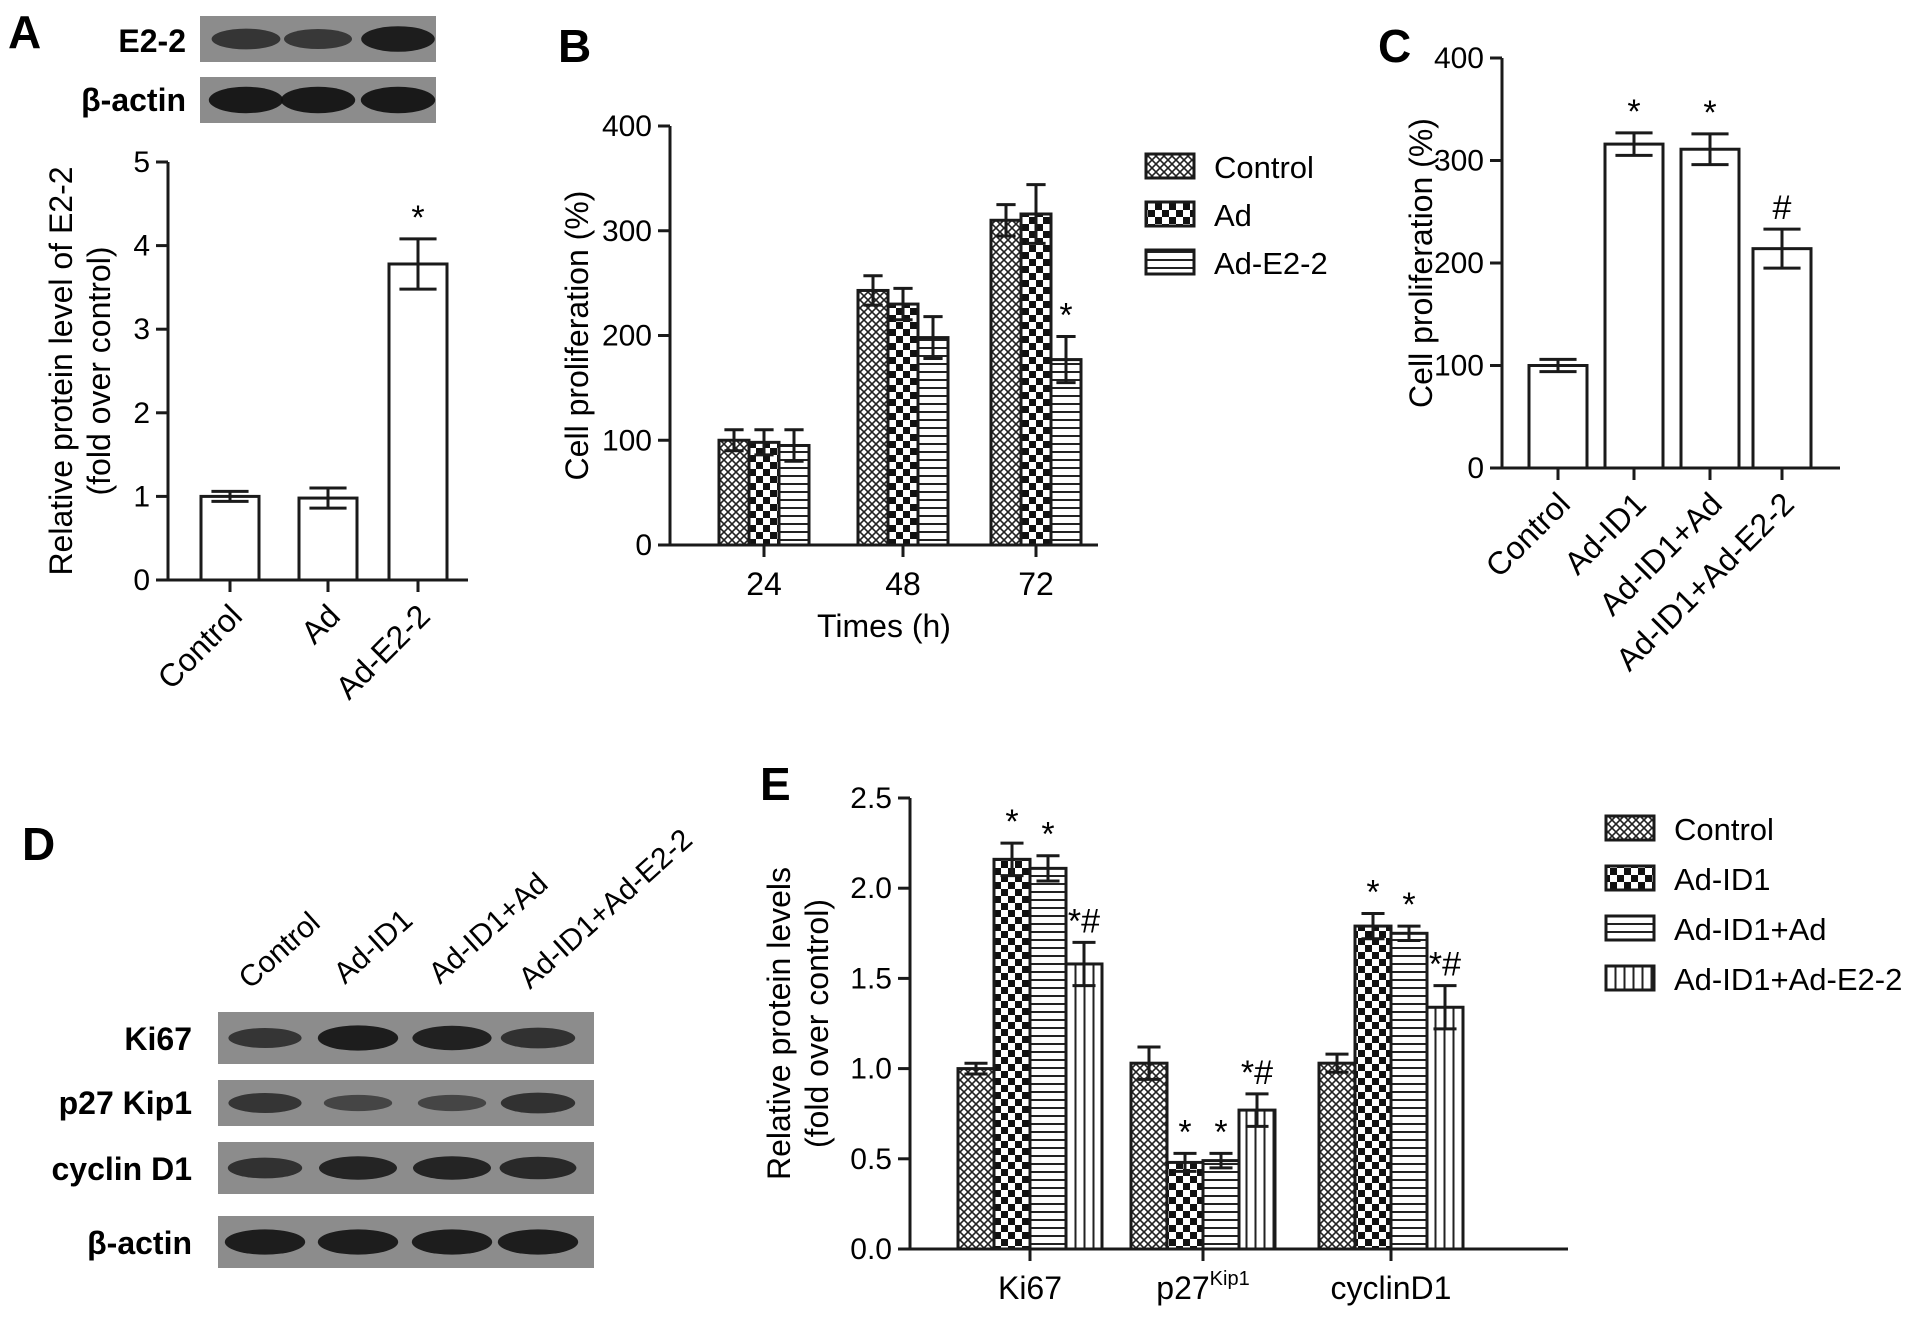 The width and height of the screenshot is (1913, 1317). Describe the element at coordinates (1788, 979) in the screenshot. I see `legend-label: Ad-ID1+Ad-E2-2` at that location.